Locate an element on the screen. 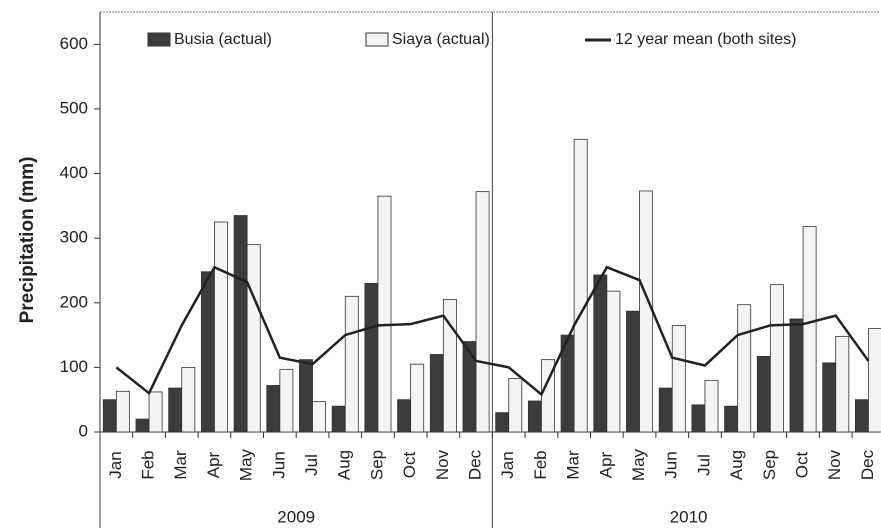 The height and width of the screenshot is (528, 881). y-tick-label: 200 is located at coordinates (74, 301).